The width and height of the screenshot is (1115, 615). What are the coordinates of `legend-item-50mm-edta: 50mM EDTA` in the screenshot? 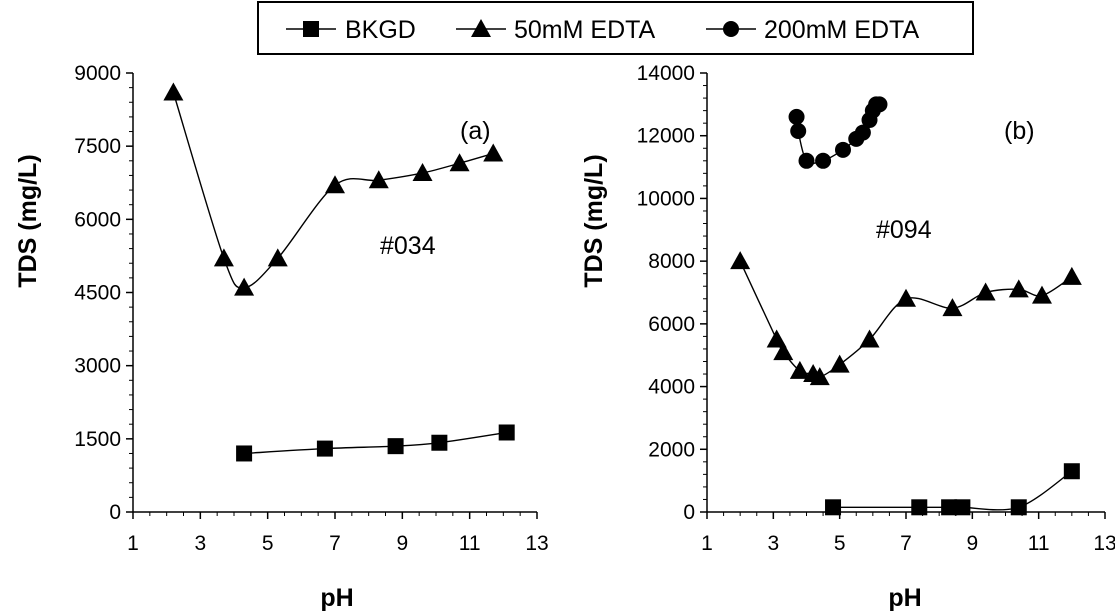 It's located at (556, 30).